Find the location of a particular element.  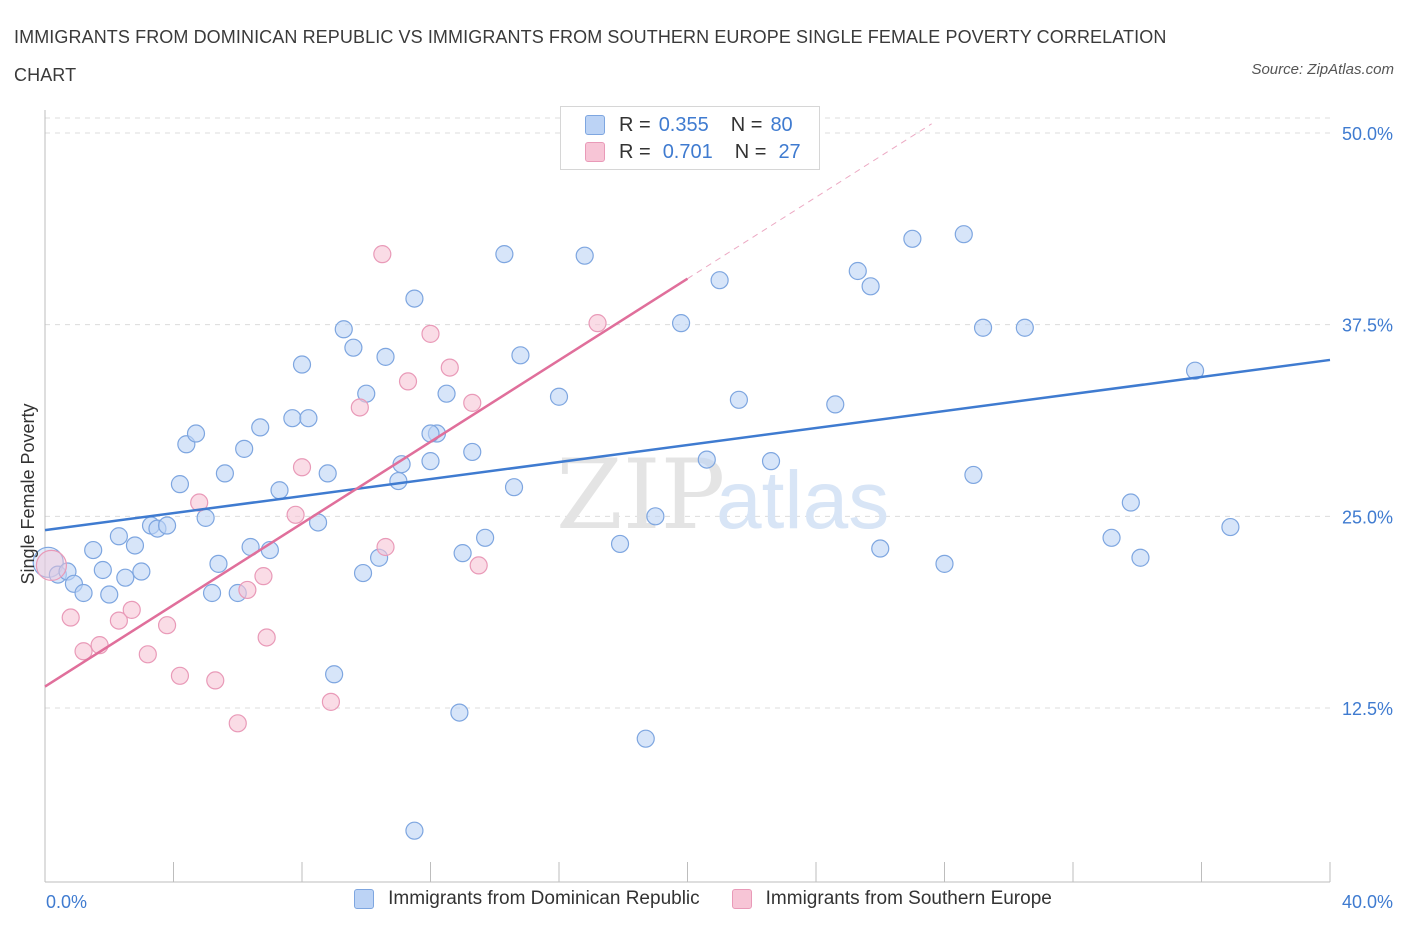

legend-item-dominican: Immigrants from Dominican Republic is located at coordinates (527, 899).